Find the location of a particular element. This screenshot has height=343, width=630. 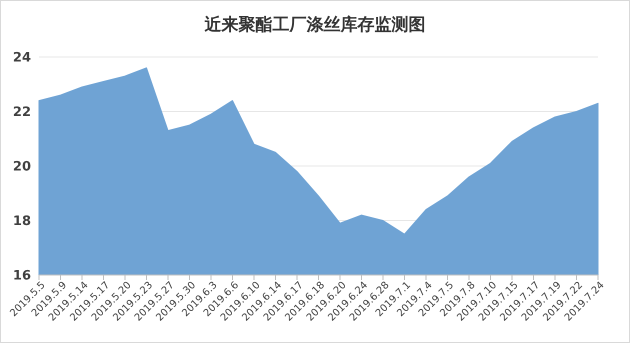

y-tick-label: 24 is located at coordinates (21, 58).